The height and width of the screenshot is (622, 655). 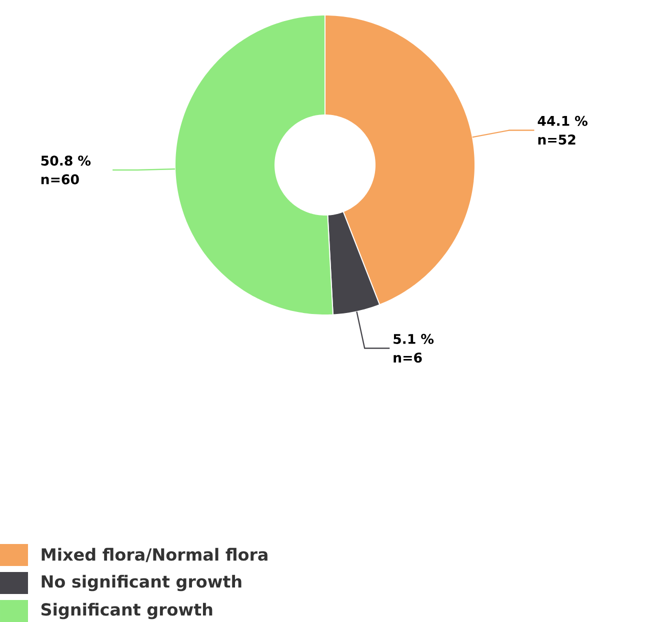 What do you see at coordinates (142, 583) in the screenshot?
I see `legend-label: No significant growth` at bounding box center [142, 583].